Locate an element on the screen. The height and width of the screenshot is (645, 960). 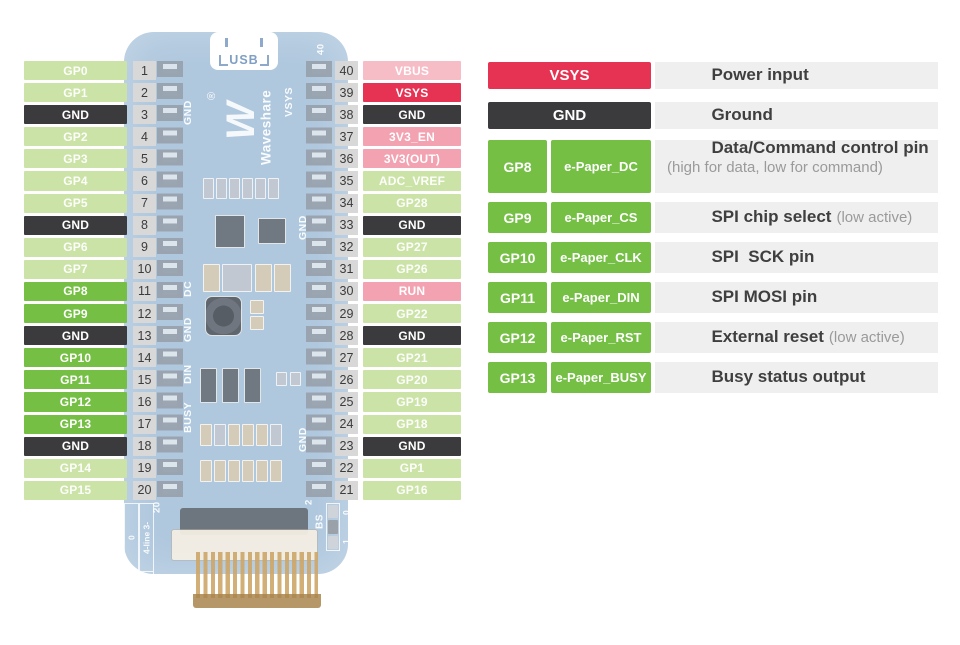
pin-row: GP8 11 is located at coordinates (90, 291).